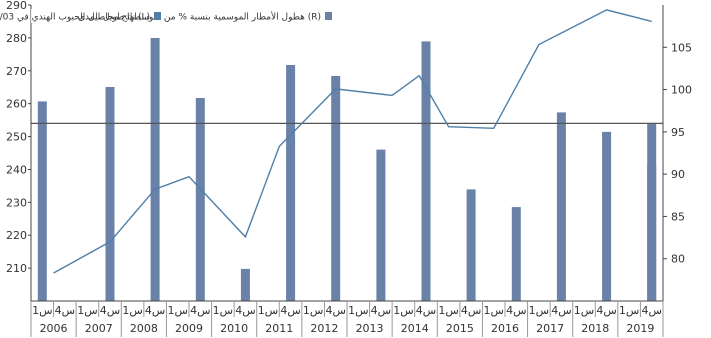 The width and height of the screenshot is (711, 338). I want to click on year-label: 2007, so click(99, 328).